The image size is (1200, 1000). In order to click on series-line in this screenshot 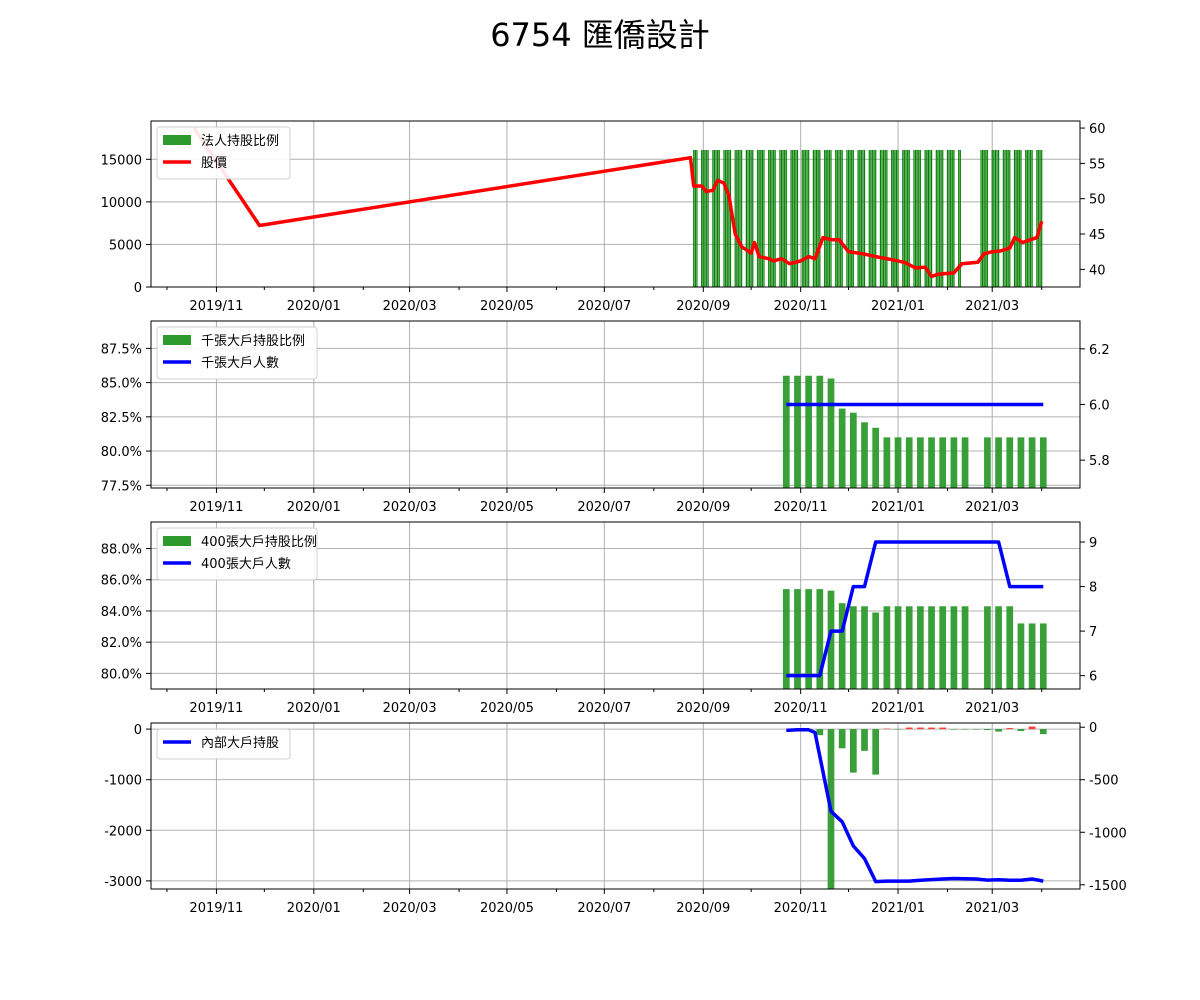, I will do `click(618, 203)`.